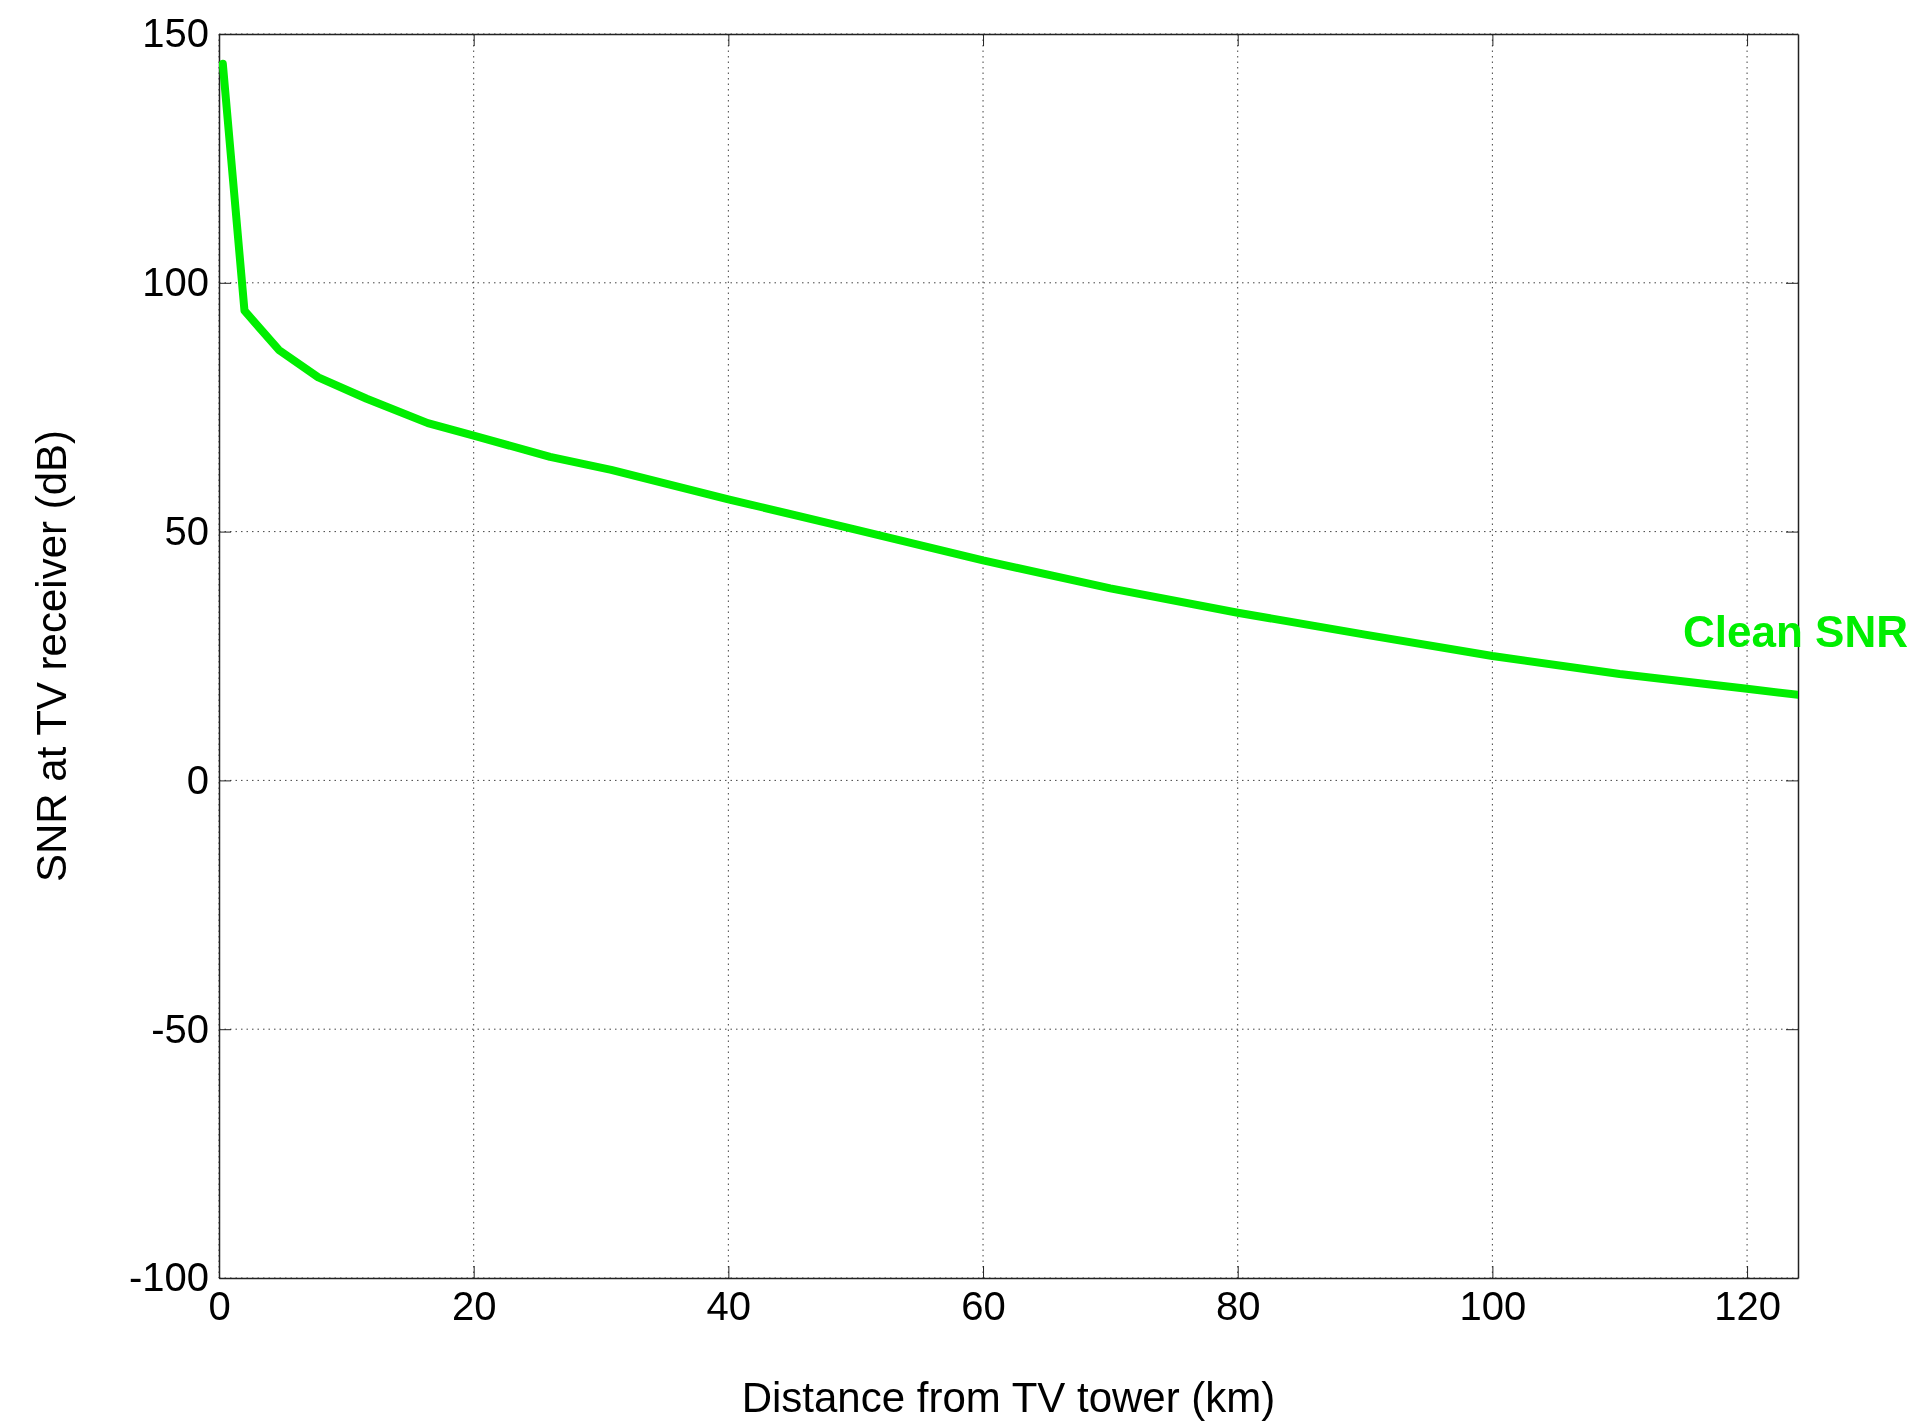 Image resolution: width=1918 pixels, height=1427 pixels. Describe the element at coordinates (729, 1306) in the screenshot. I see `x-tick-label: 40` at that location.